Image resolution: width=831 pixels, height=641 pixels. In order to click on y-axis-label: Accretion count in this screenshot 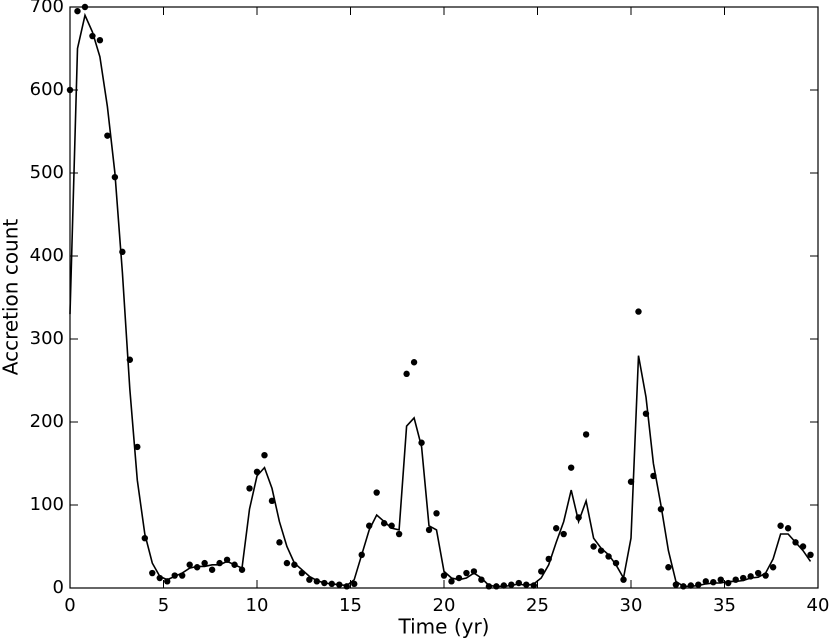, I will do `click(11, 297)`.